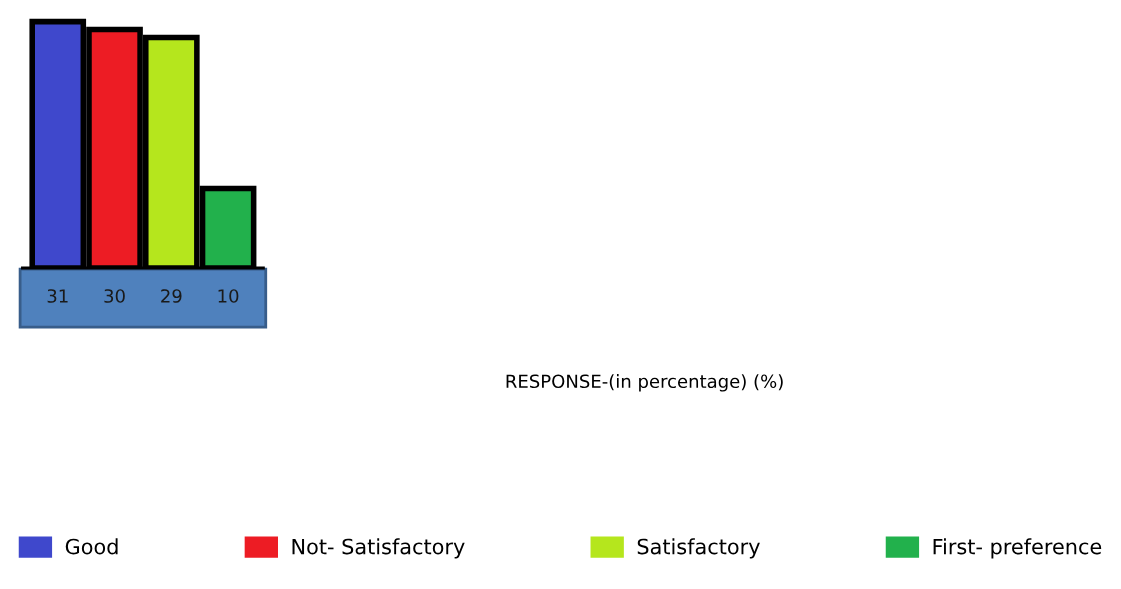 This screenshot has width=1121, height=589. I want to click on data-label: 31, so click(57, 296).